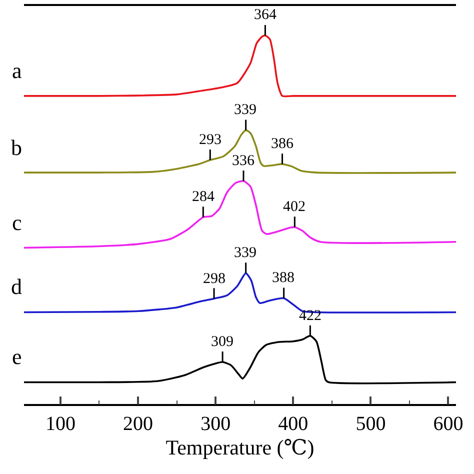 Image resolution: width=474 pixels, height=474 pixels. I want to click on series-label: a, so click(17, 70).